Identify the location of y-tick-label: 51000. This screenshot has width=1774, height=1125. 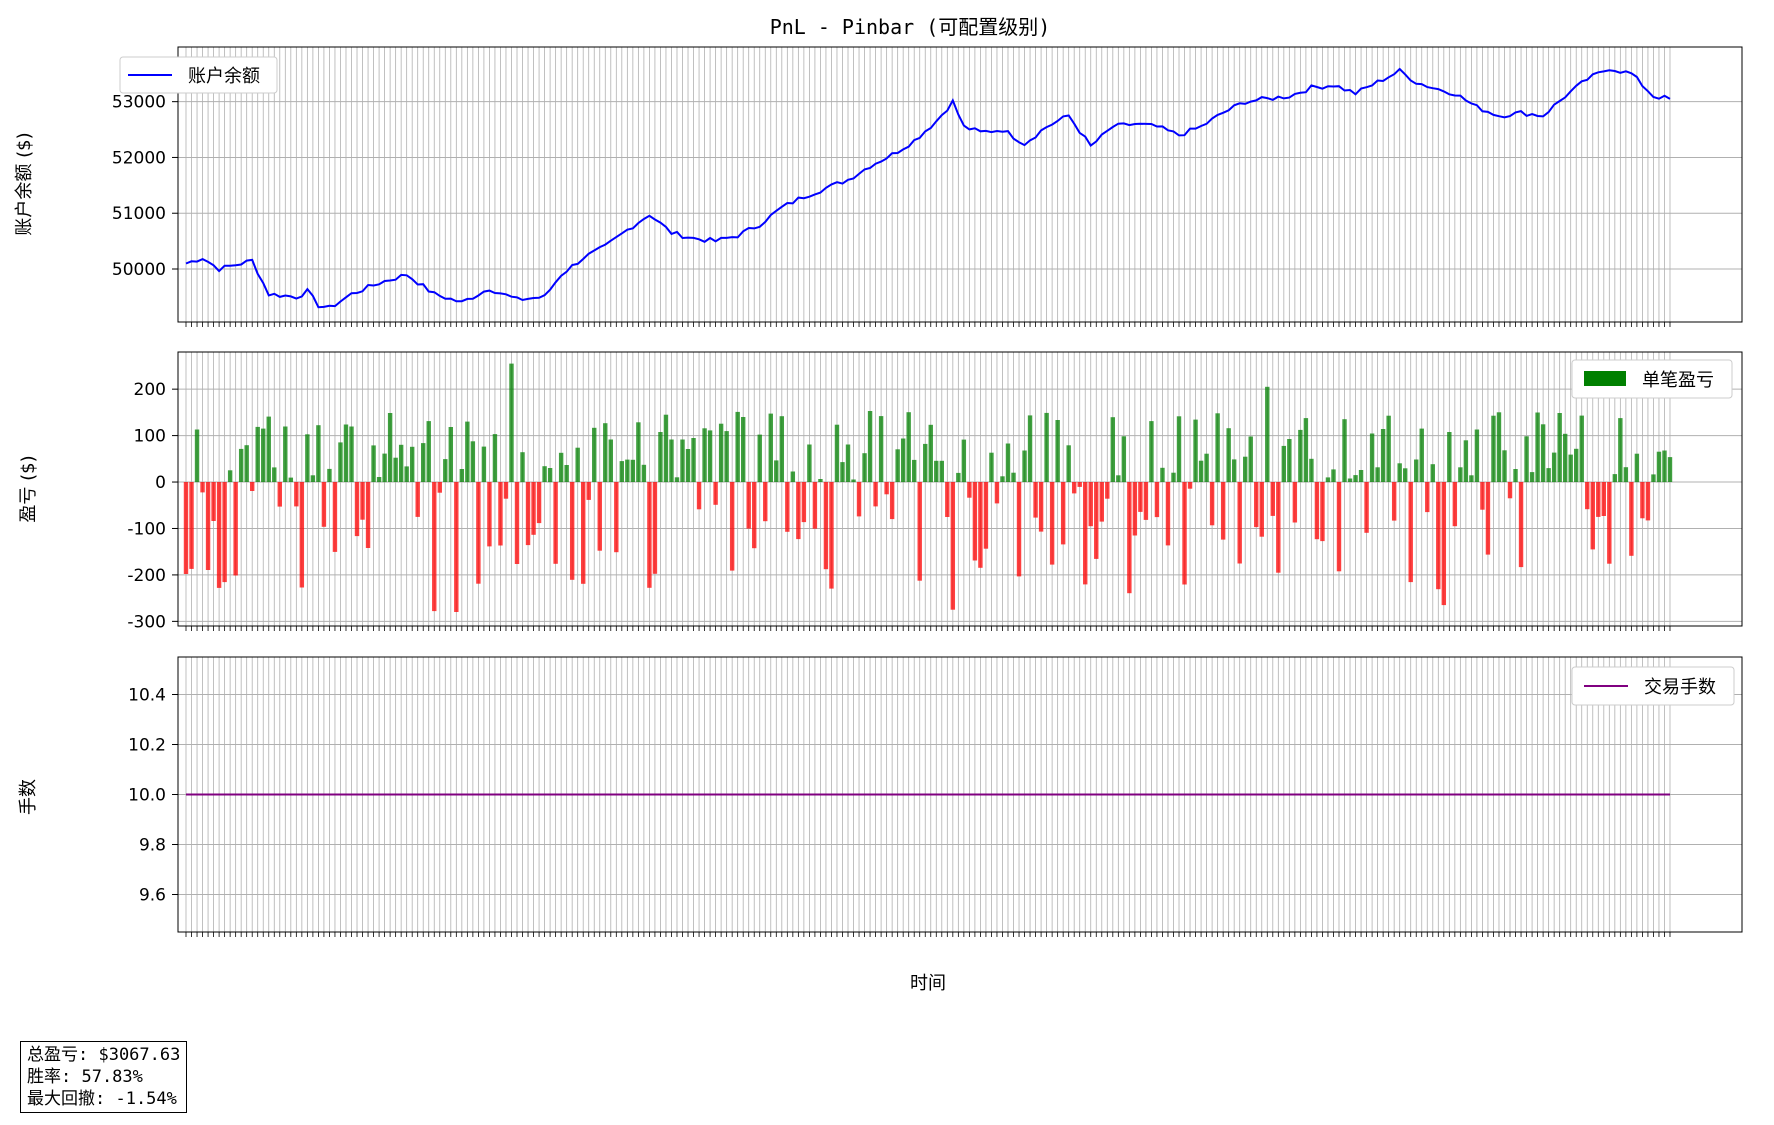
(139, 214).